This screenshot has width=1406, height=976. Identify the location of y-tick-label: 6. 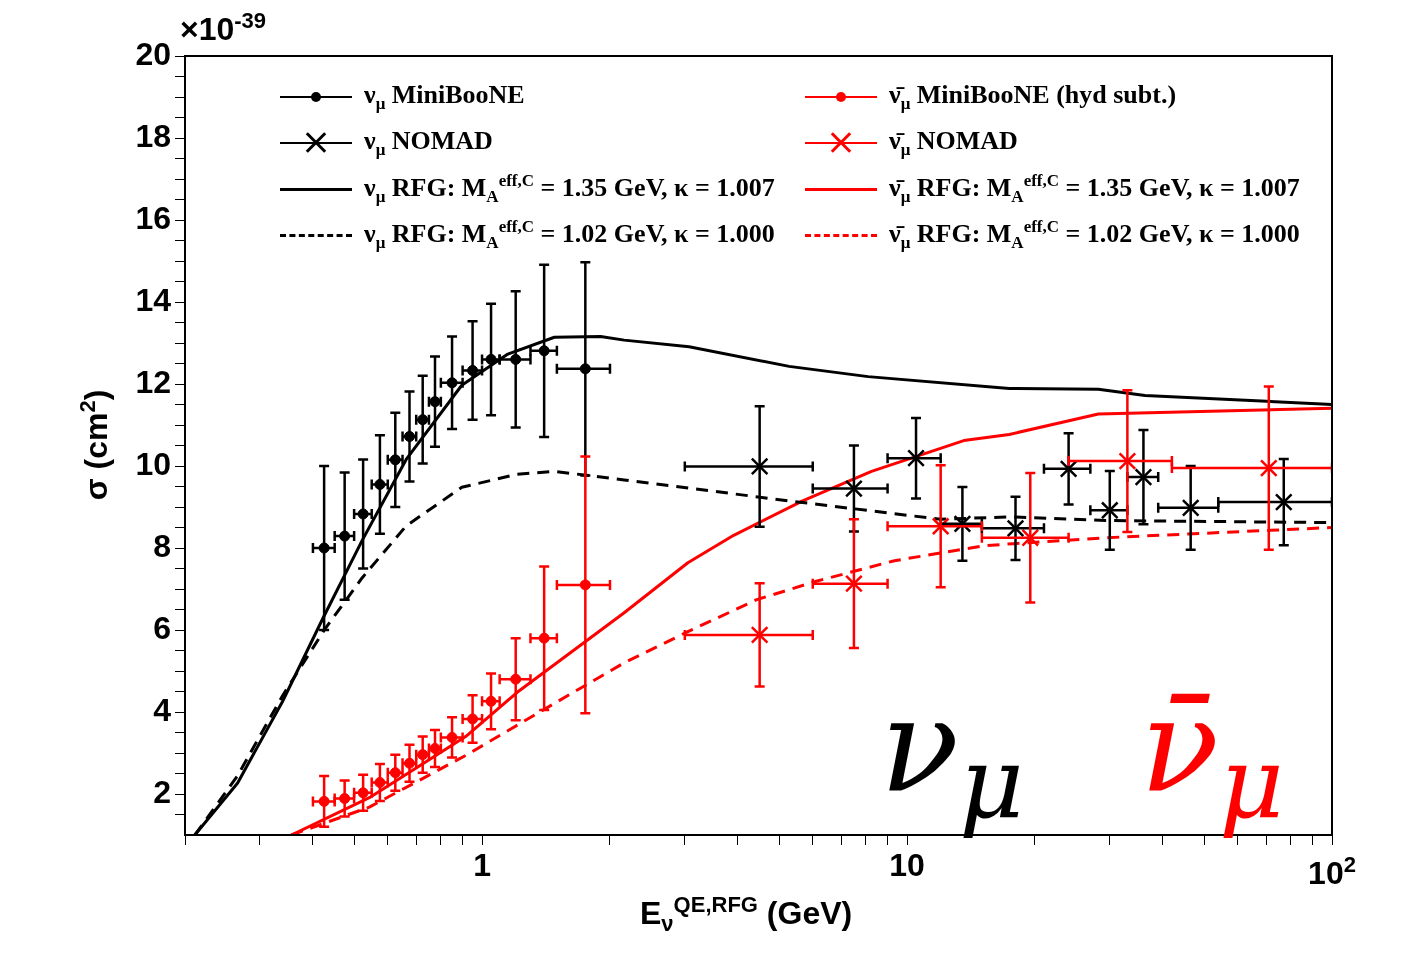
(162, 627).